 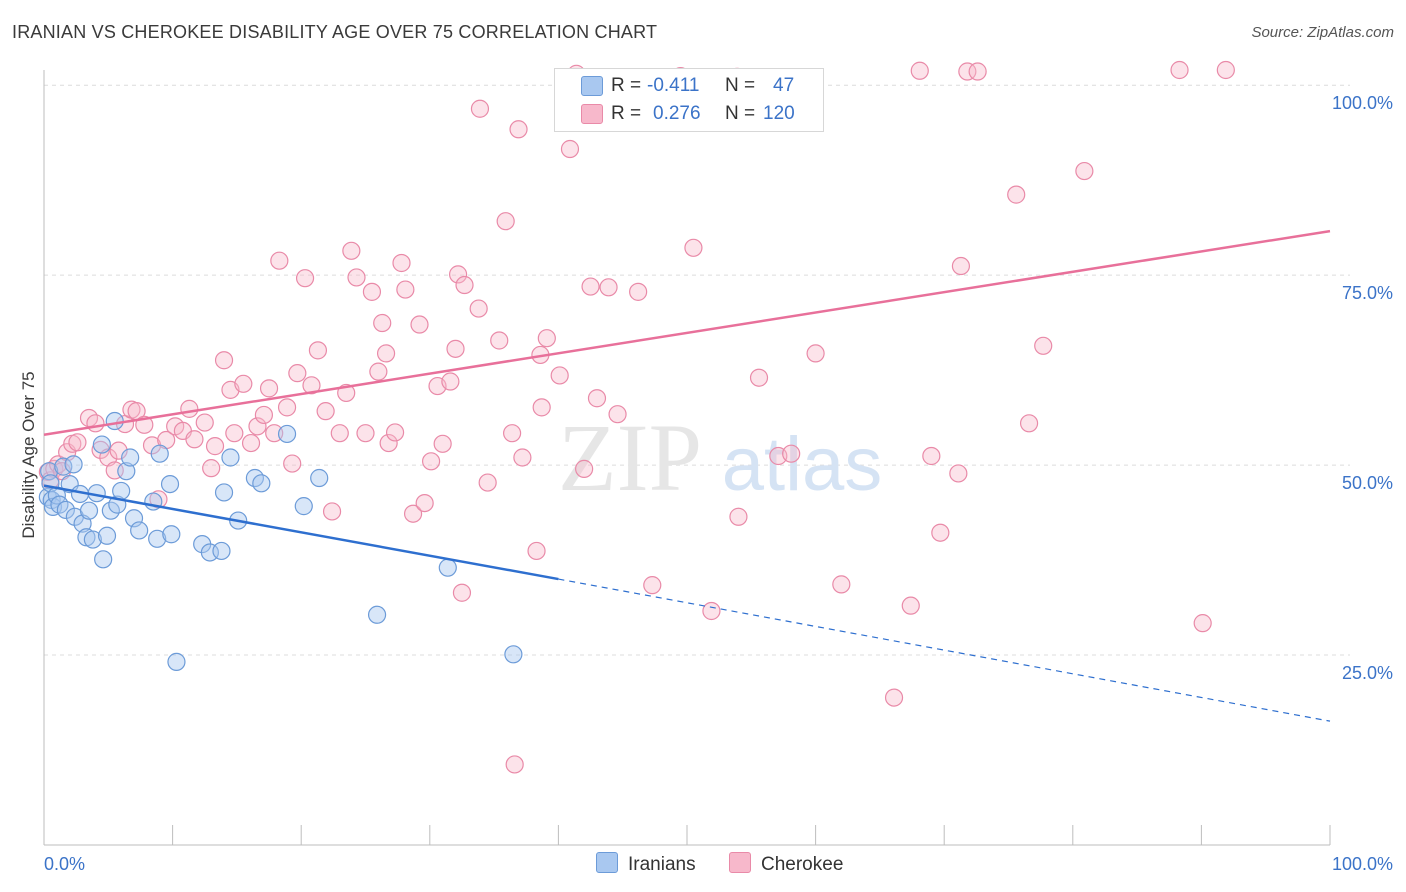 What do you see at coordinates (784, 85) in the screenshot?
I see `legend-n-value: 47` at bounding box center [784, 85].